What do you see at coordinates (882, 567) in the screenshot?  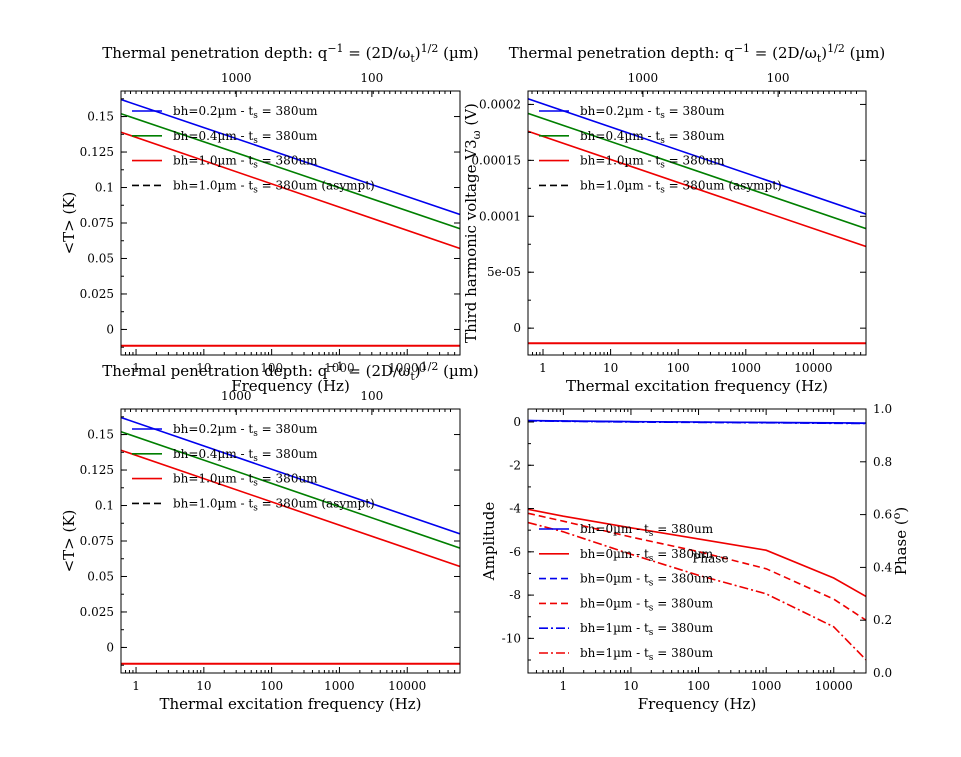 I see `y2-tick-label: 0.4` at bounding box center [882, 567].